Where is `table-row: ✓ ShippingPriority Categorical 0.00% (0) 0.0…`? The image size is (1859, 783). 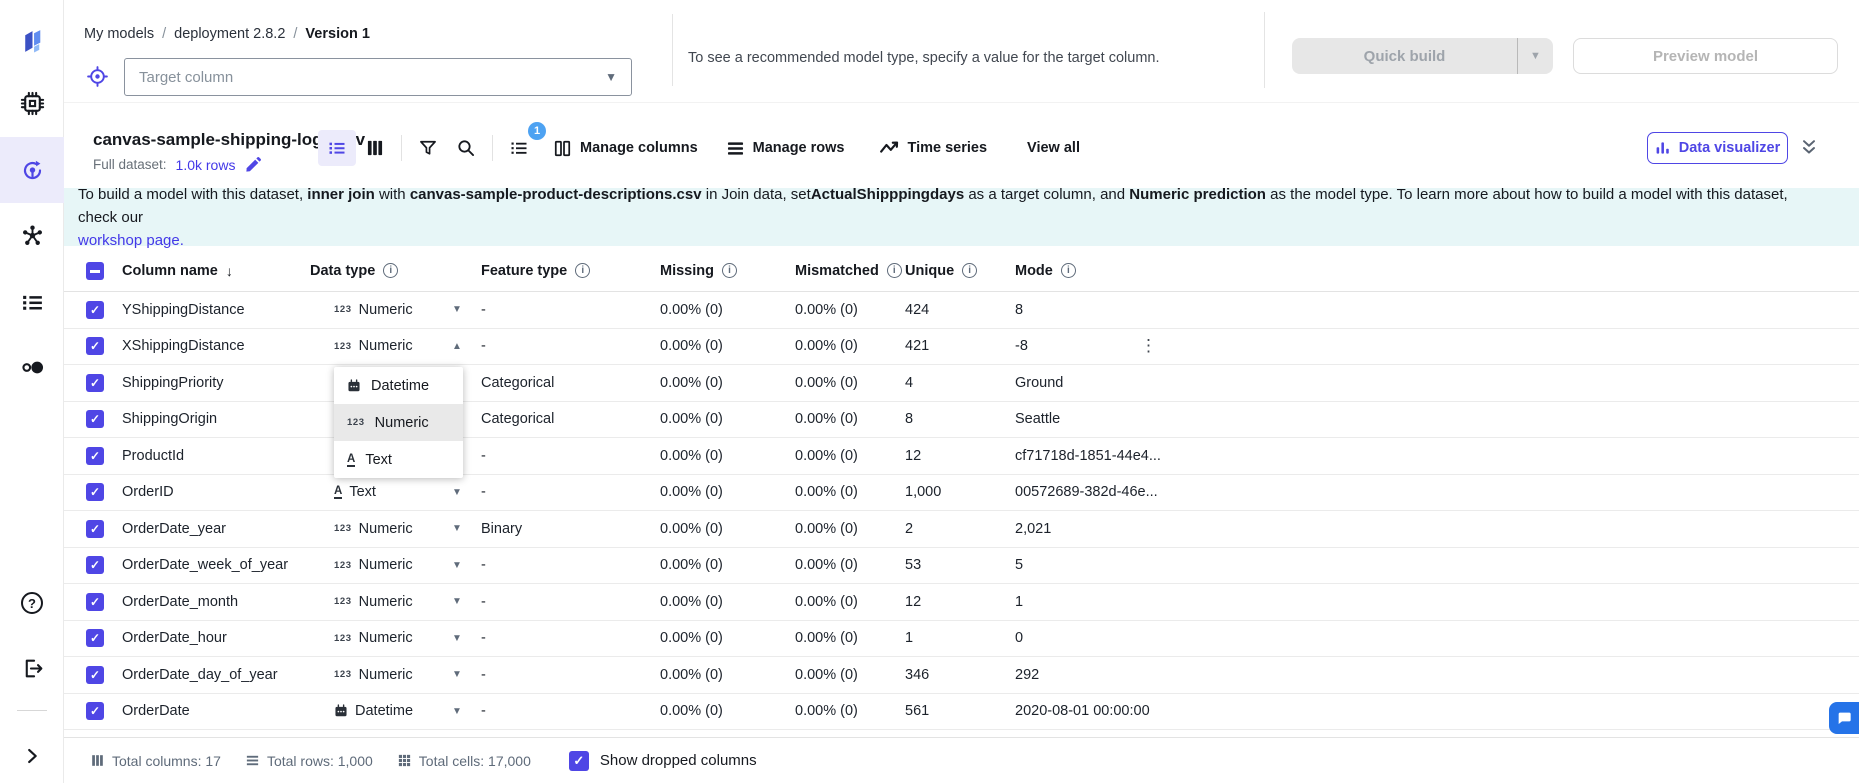 table-row: ✓ ShippingPriority Categorical 0.00% (0) 0.0… is located at coordinates (961, 383).